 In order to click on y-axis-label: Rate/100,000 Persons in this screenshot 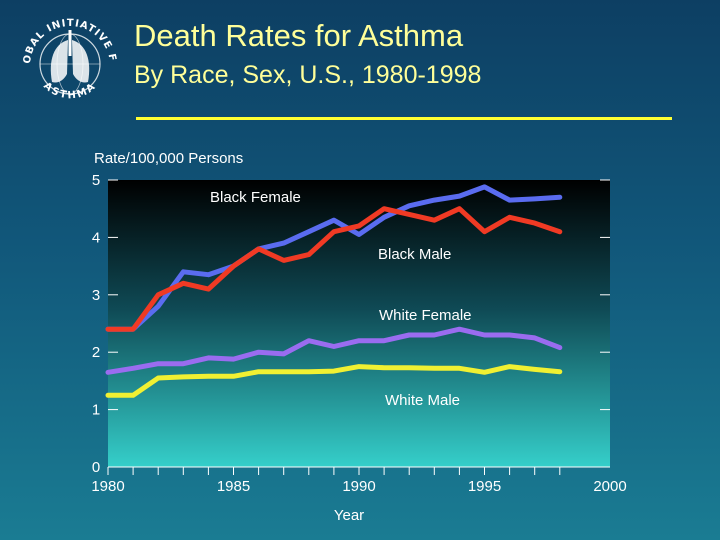, I will do `click(169, 158)`.